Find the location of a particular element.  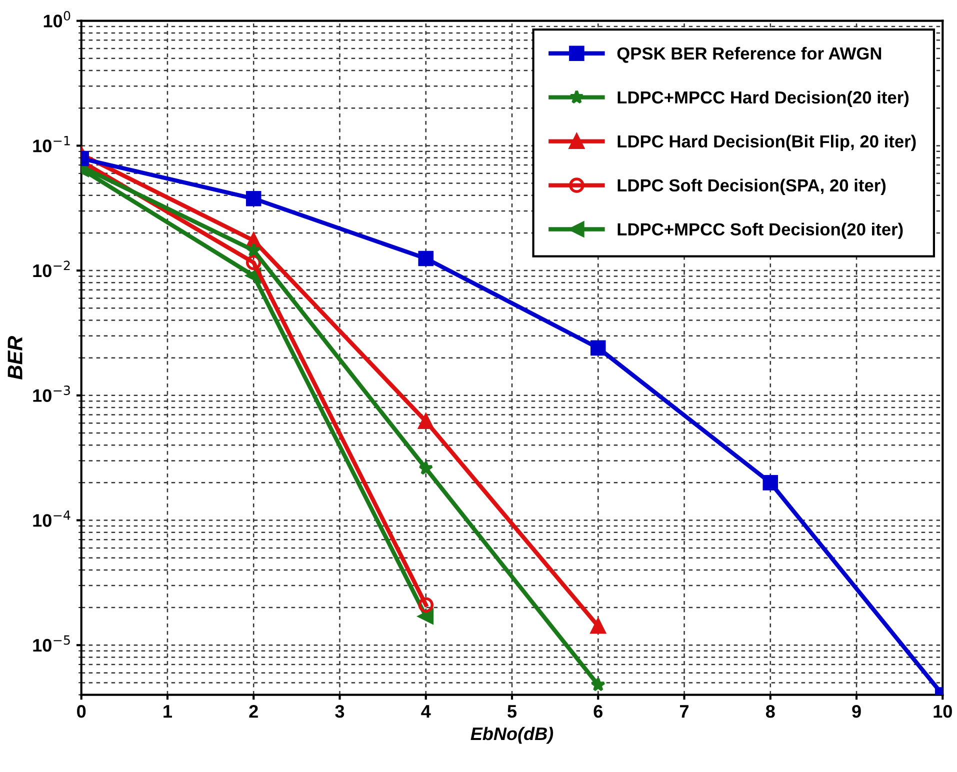

x-axis-title: EbNo(dB) is located at coordinates (512, 735).